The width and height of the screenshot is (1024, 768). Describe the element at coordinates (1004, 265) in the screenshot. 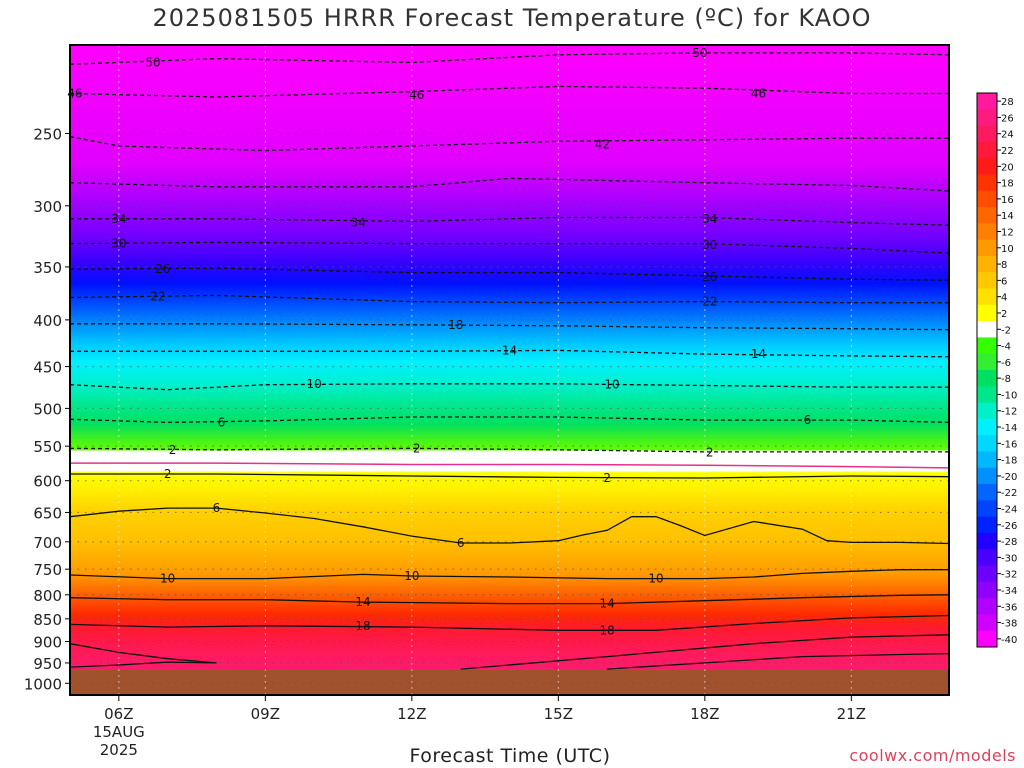

I see `colorbar-label-8: 8` at that location.